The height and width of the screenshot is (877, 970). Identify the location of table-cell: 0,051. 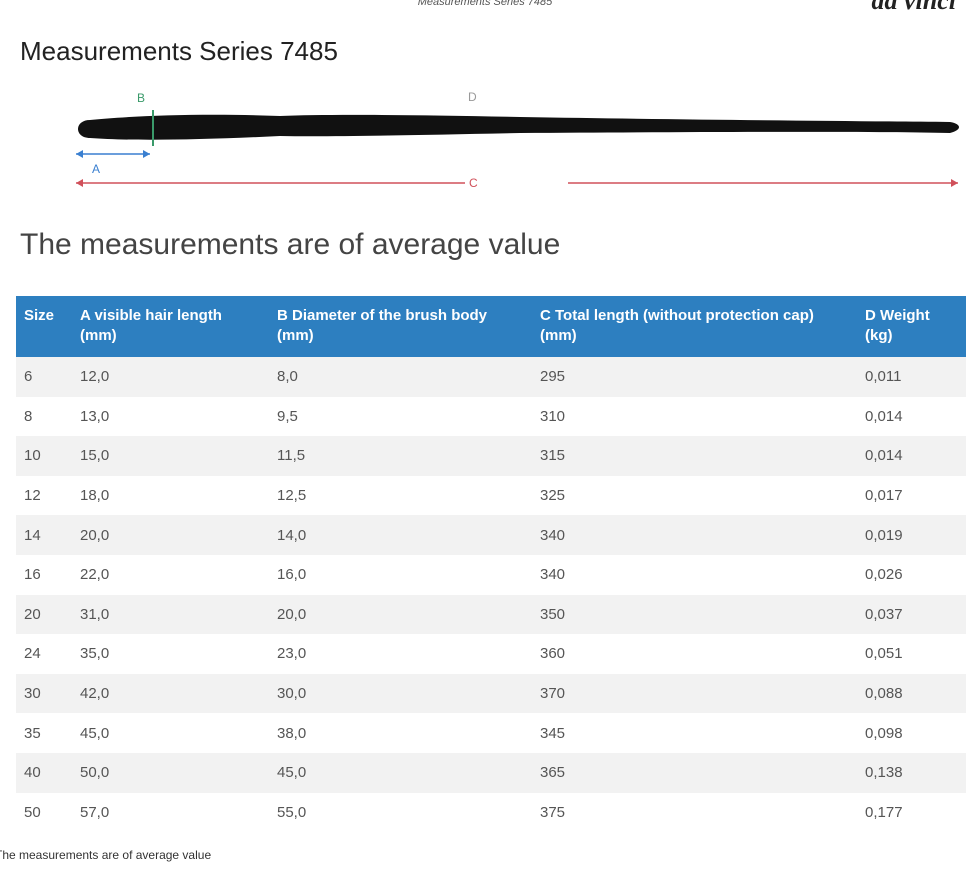
(884, 654).